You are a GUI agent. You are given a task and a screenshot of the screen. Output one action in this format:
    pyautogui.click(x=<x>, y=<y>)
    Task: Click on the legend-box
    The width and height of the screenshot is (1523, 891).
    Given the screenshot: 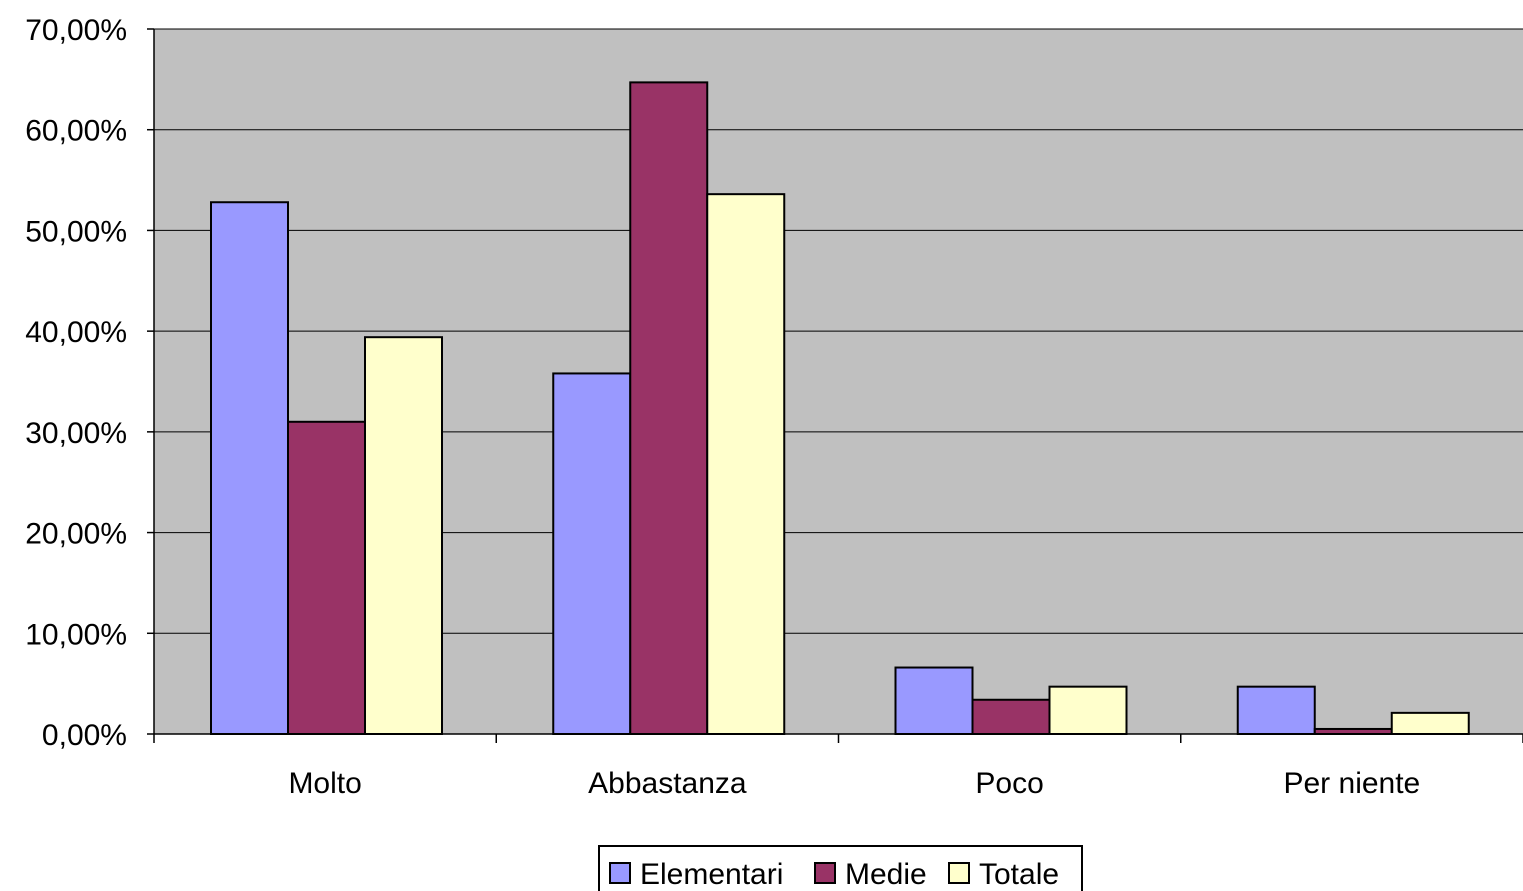 What is the action you would take?
    pyautogui.click(x=840, y=868)
    